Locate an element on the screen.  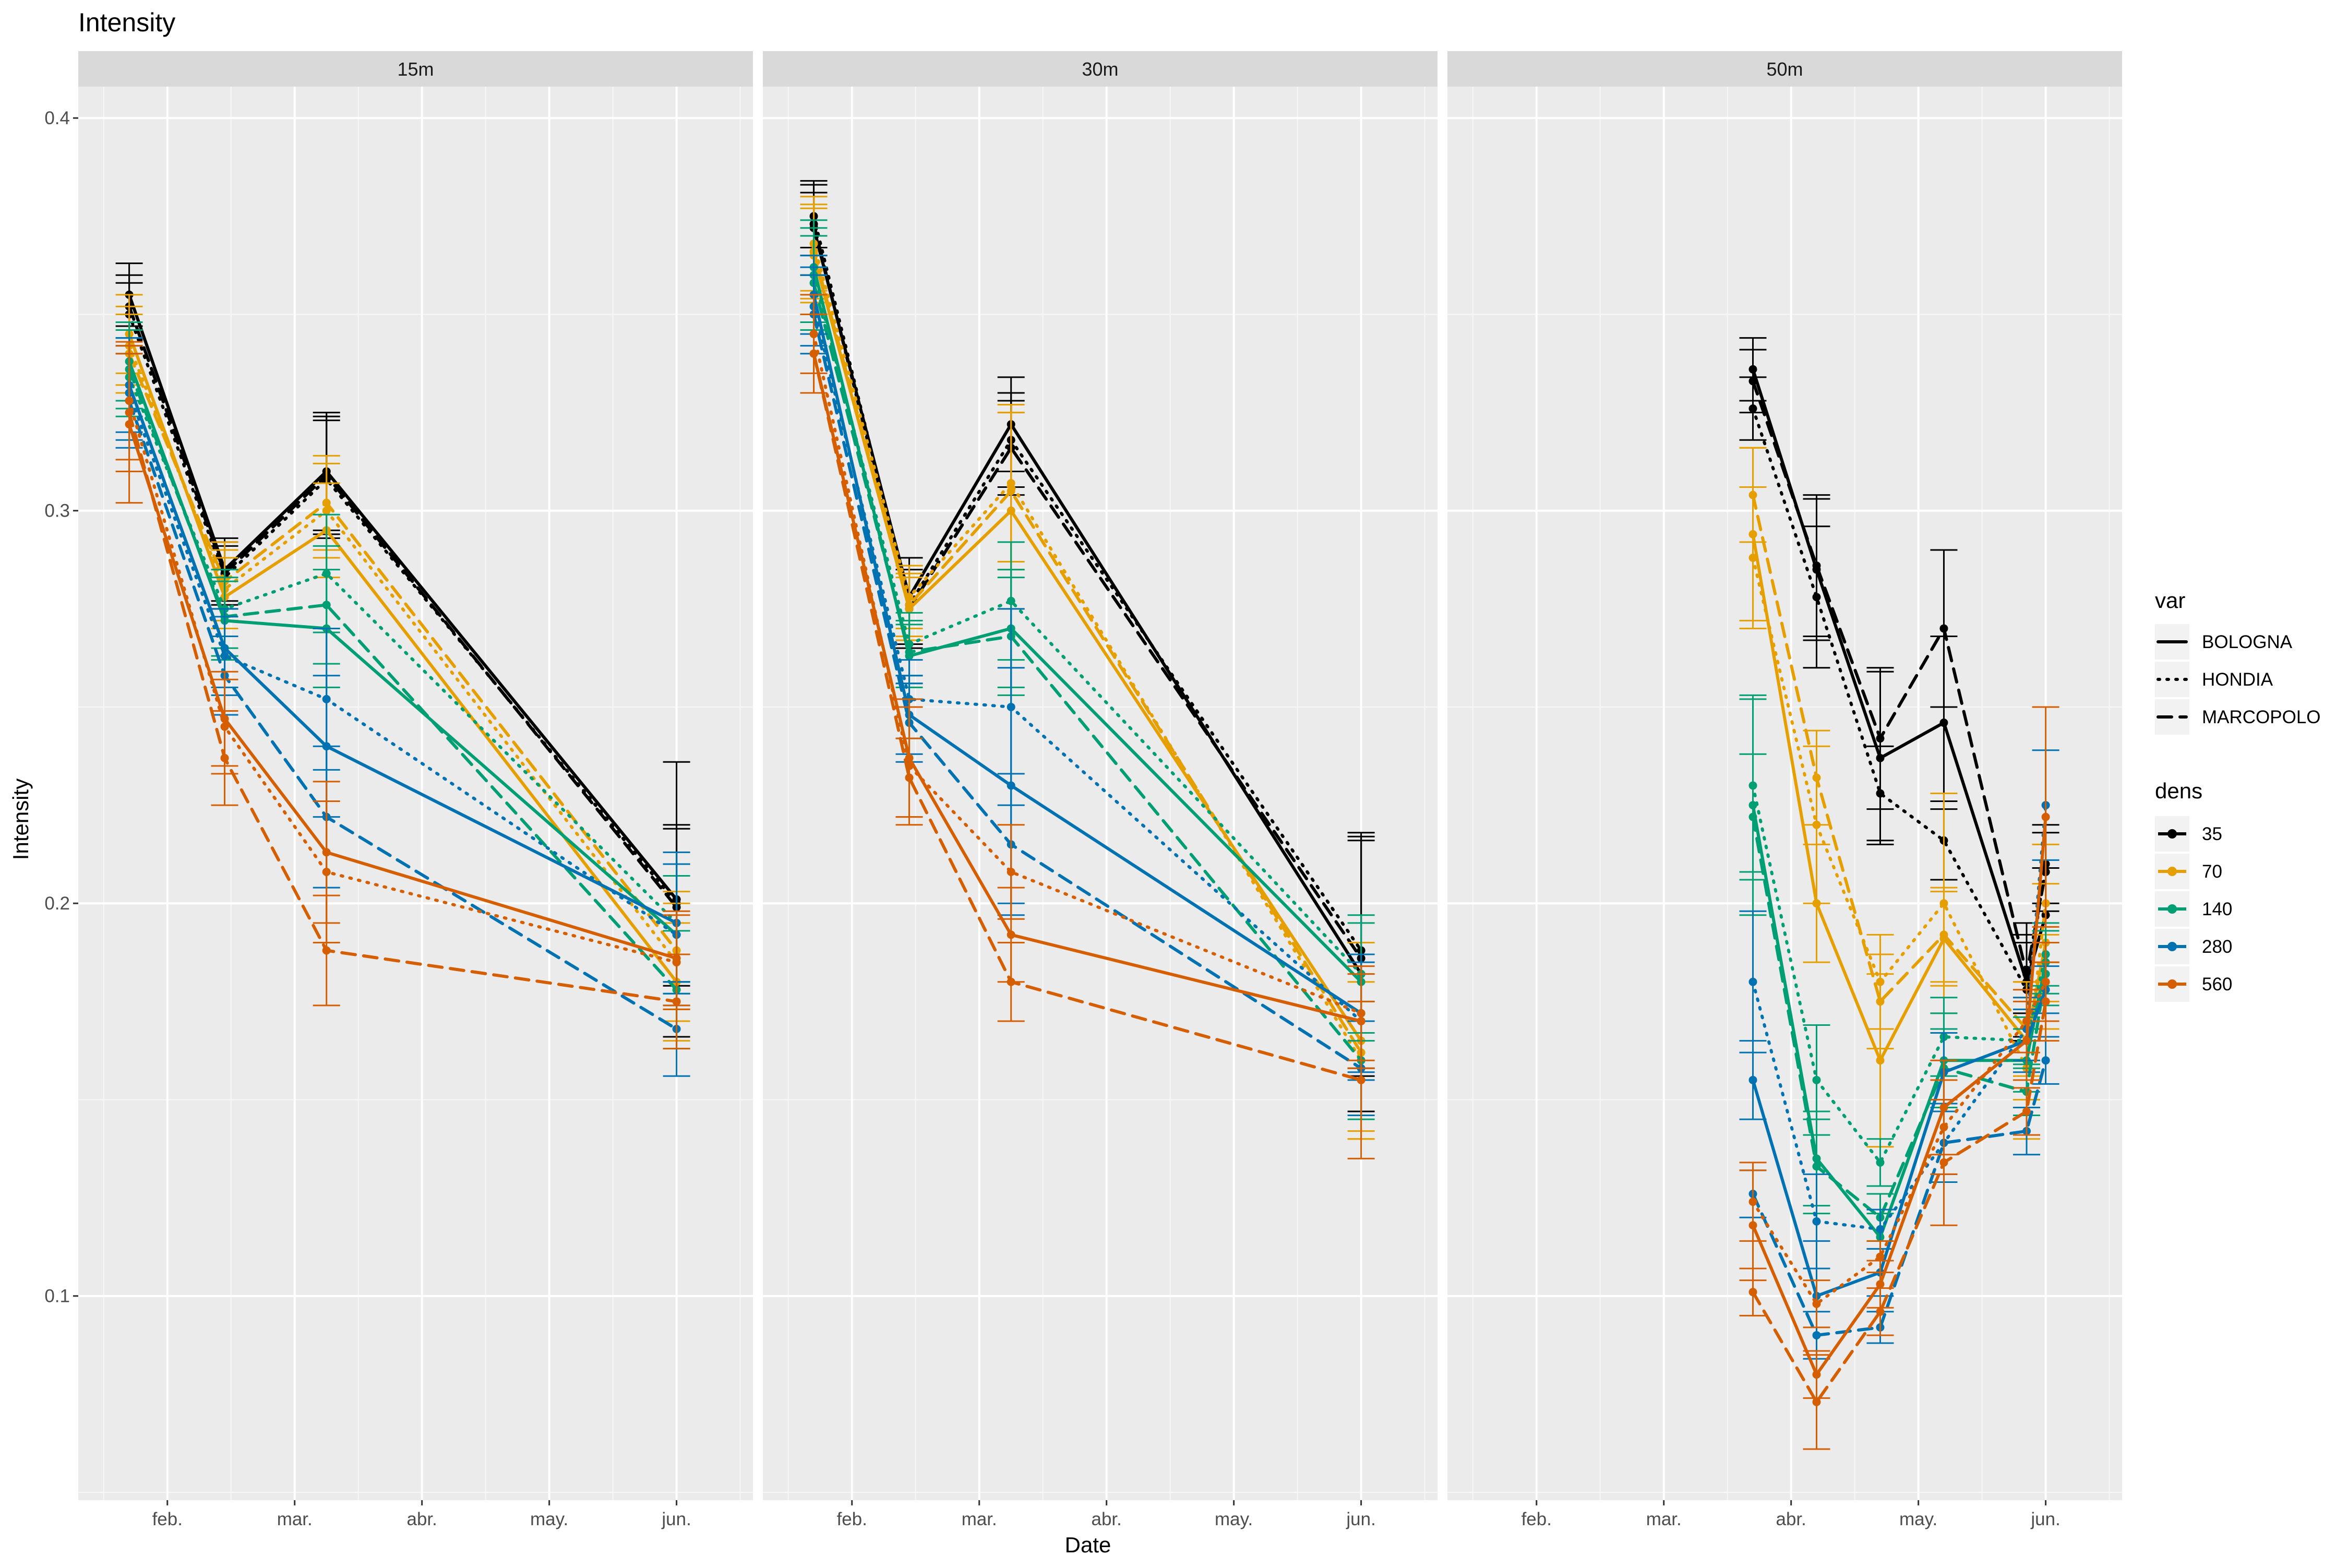
facet-strip is located at coordinates (415, 69).